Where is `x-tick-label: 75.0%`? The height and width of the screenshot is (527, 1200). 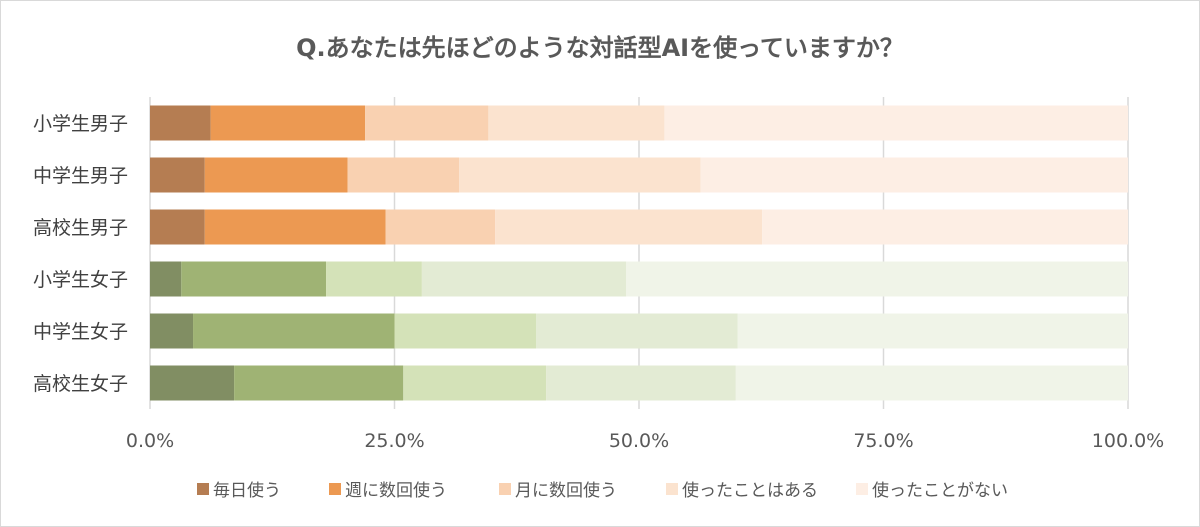 x-tick-label: 75.0% is located at coordinates (883, 441).